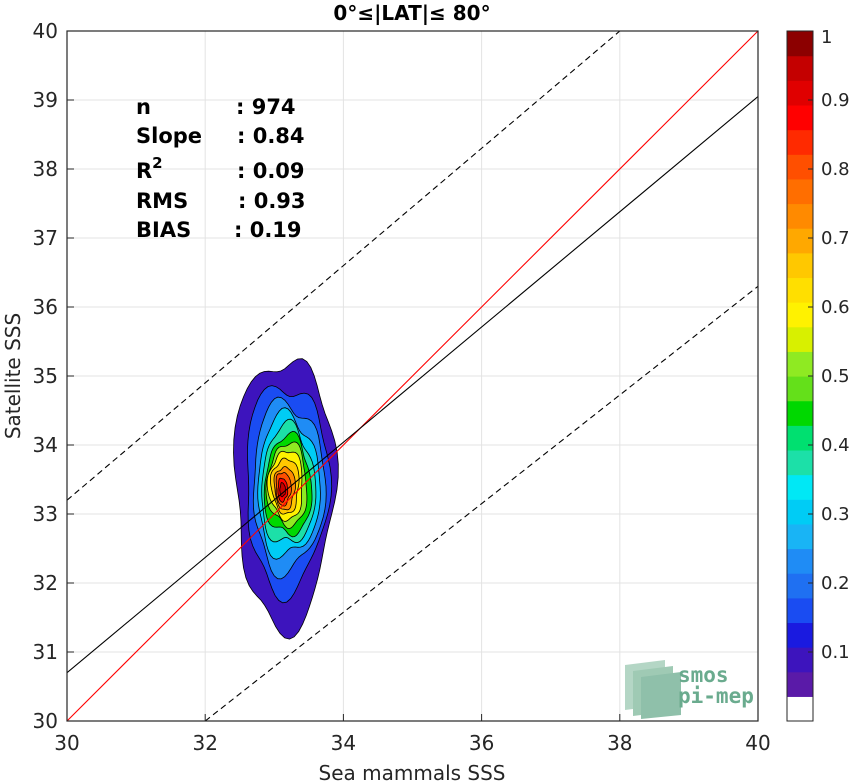  Describe the element at coordinates (412, 734) in the screenshot. I see `x-axis: 30 32 34 36 38 40` at that location.